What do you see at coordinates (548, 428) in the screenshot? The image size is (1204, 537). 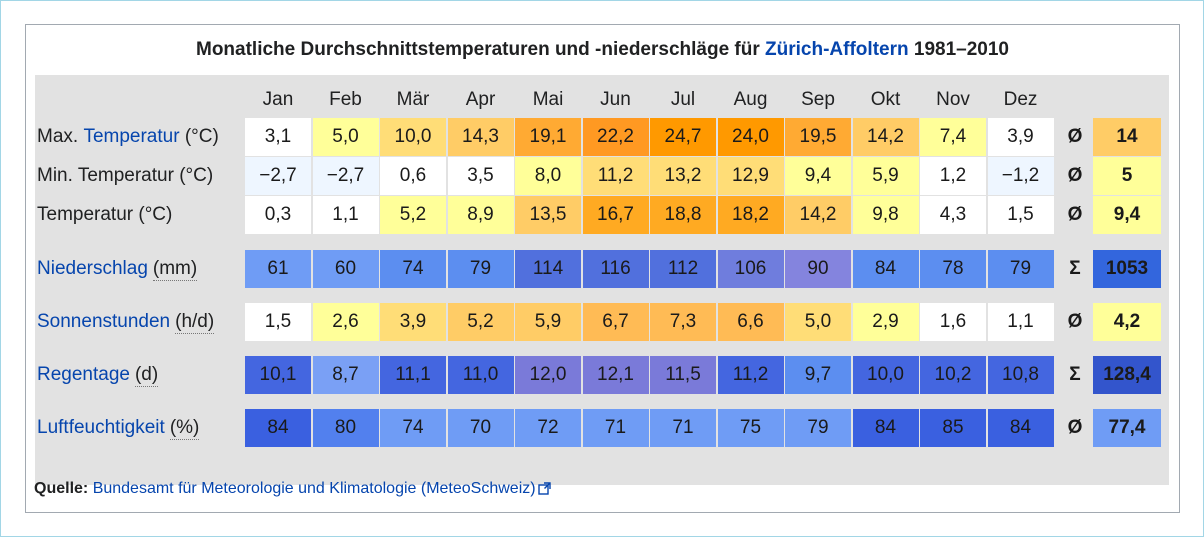 I see `value-cell: 72` at bounding box center [548, 428].